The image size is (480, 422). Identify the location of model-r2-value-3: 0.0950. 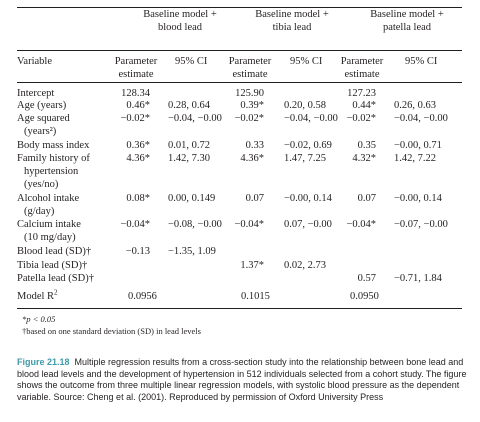
(364, 296).